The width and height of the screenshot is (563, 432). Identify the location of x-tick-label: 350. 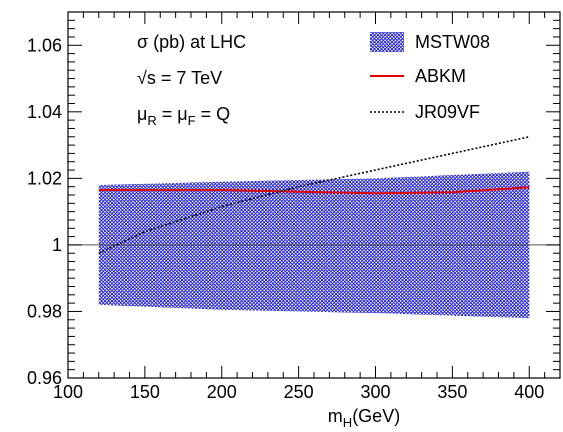
(452, 392).